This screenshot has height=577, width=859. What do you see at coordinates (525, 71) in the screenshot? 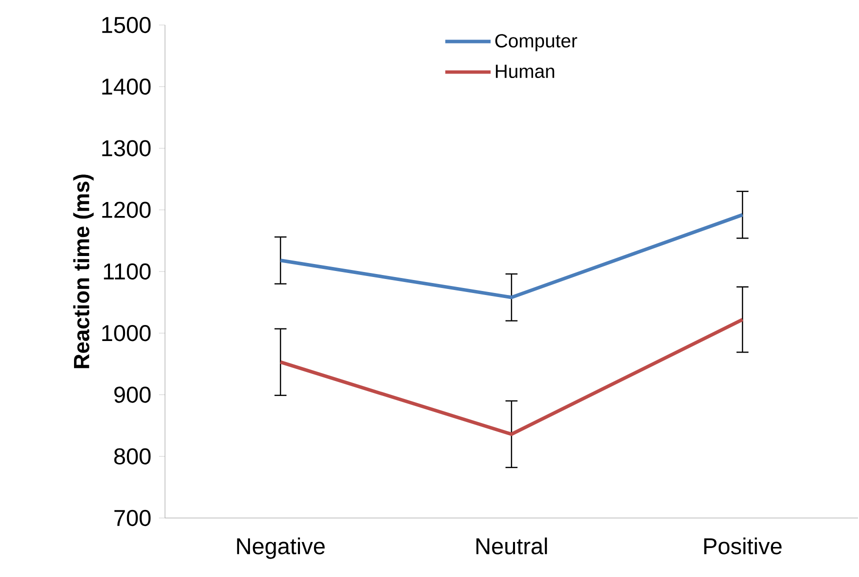
I see `legend-label: Human` at bounding box center [525, 71].